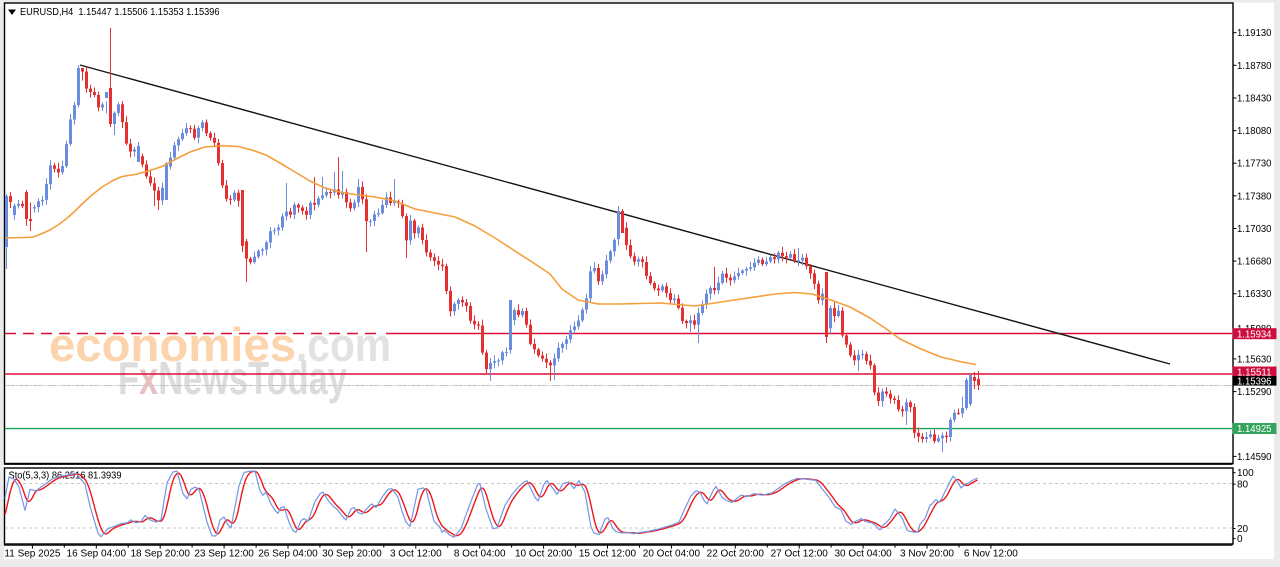 The width and height of the screenshot is (1280, 567). What do you see at coordinates (1254, 196) in the screenshot?
I see `svg-text: 1.17380` at bounding box center [1254, 196].